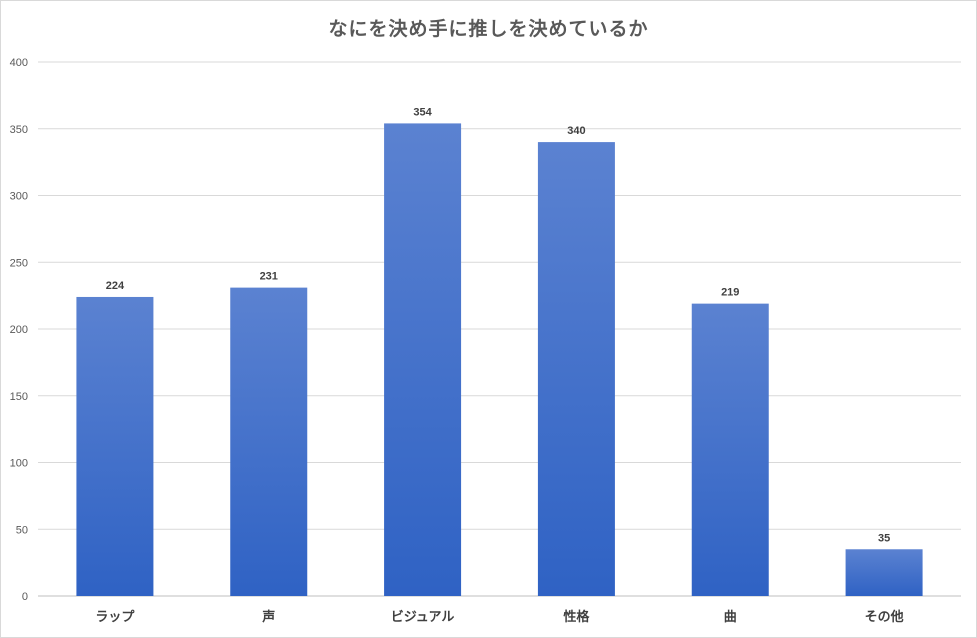 This screenshot has width=977, height=638. I want to click on x-tick-label: ラップ, so click(115, 617).